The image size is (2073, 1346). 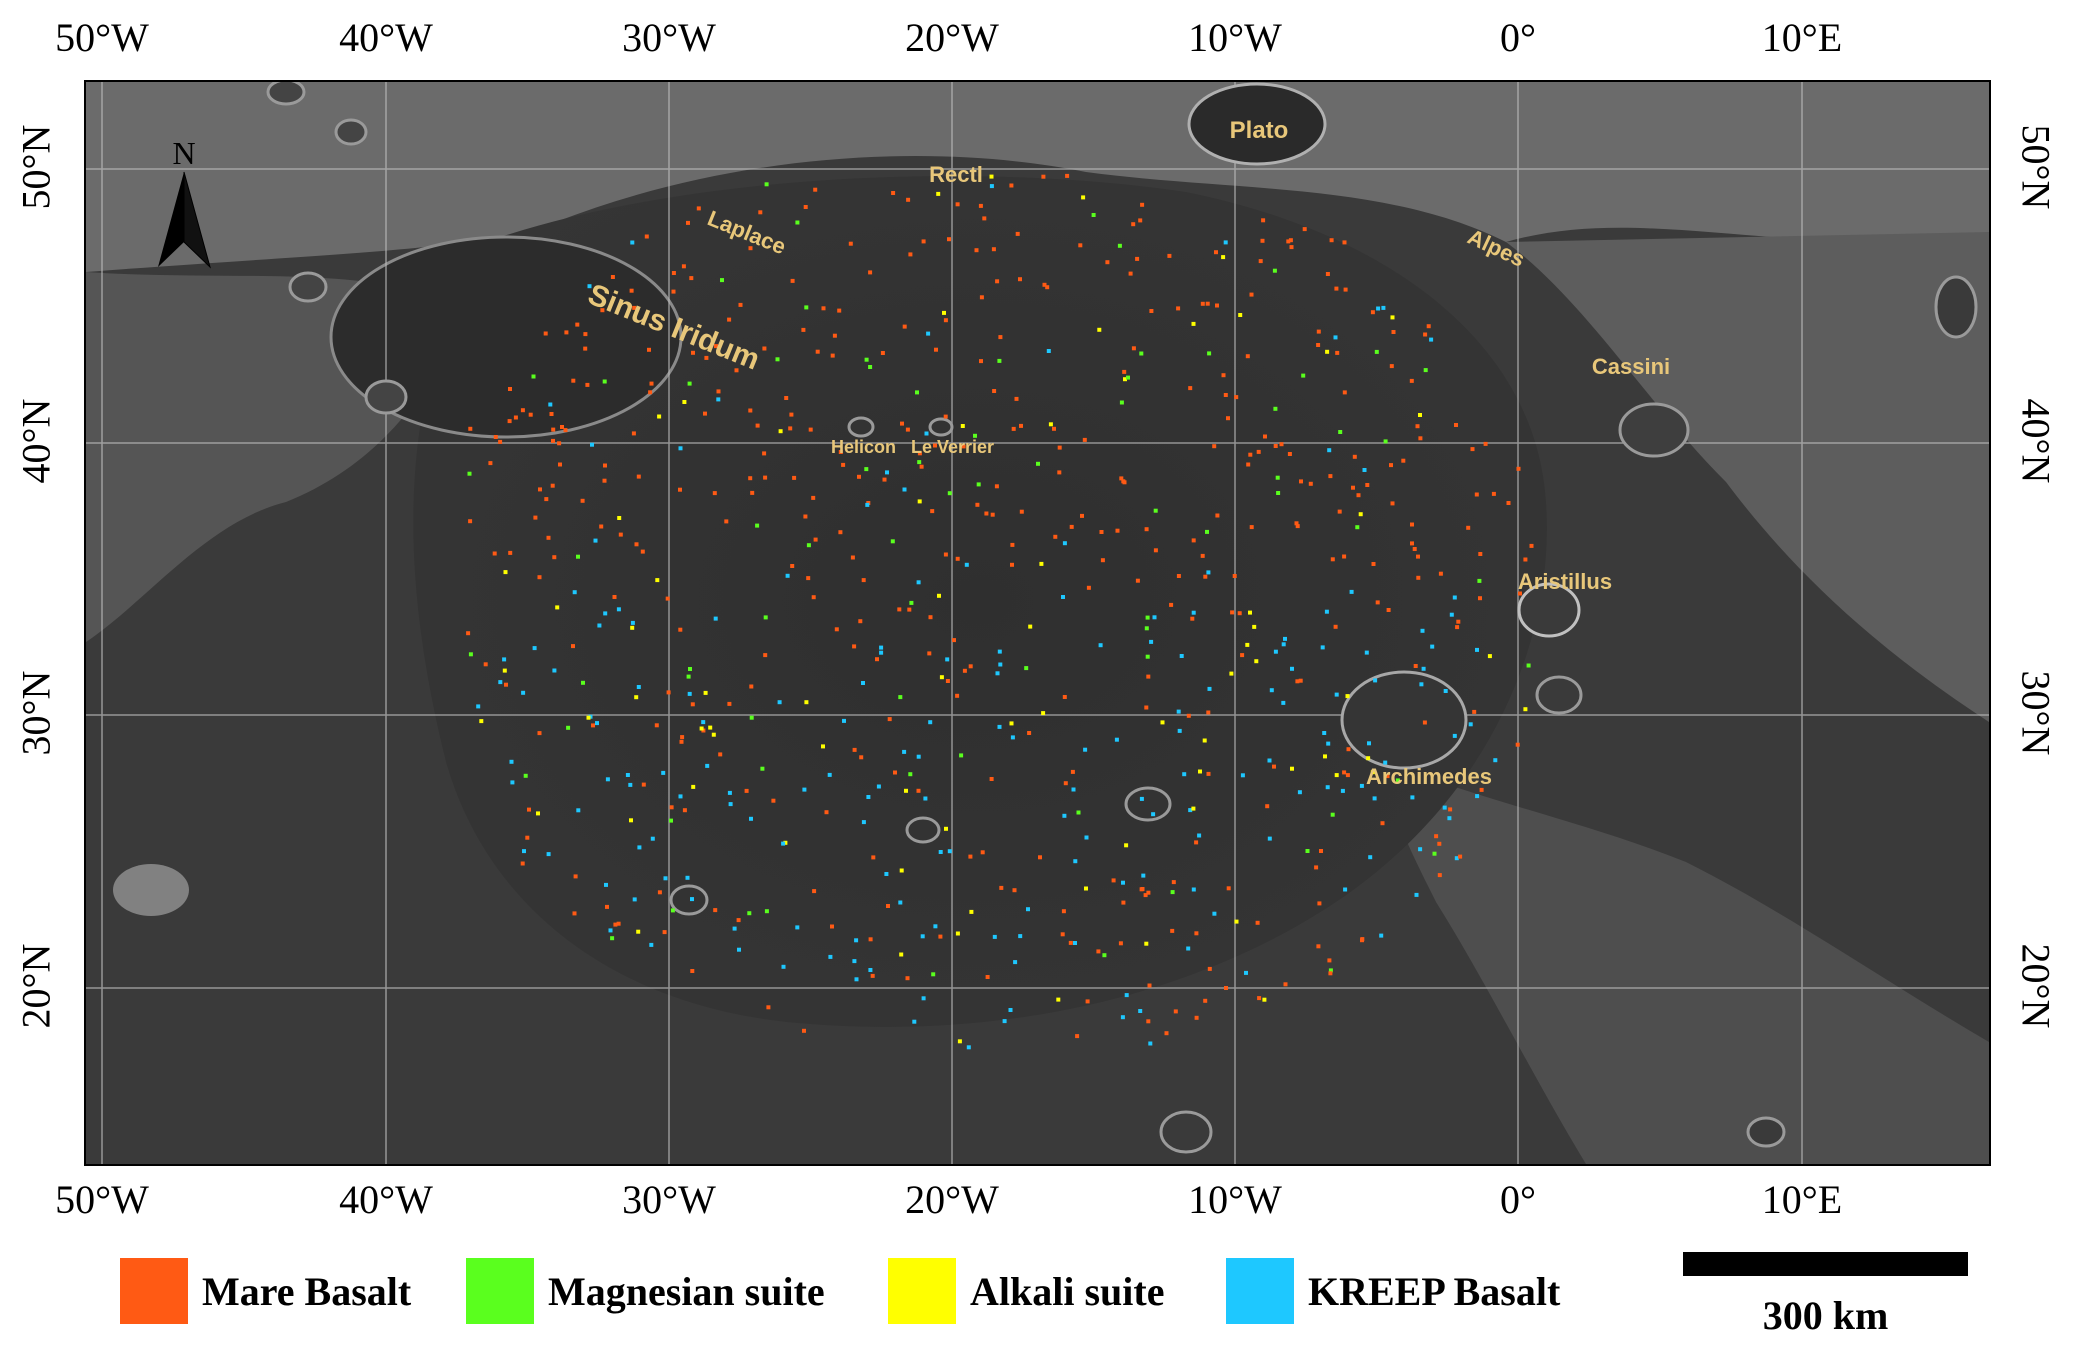 I want to click on label-rectl: Rectl, so click(x=956, y=174).